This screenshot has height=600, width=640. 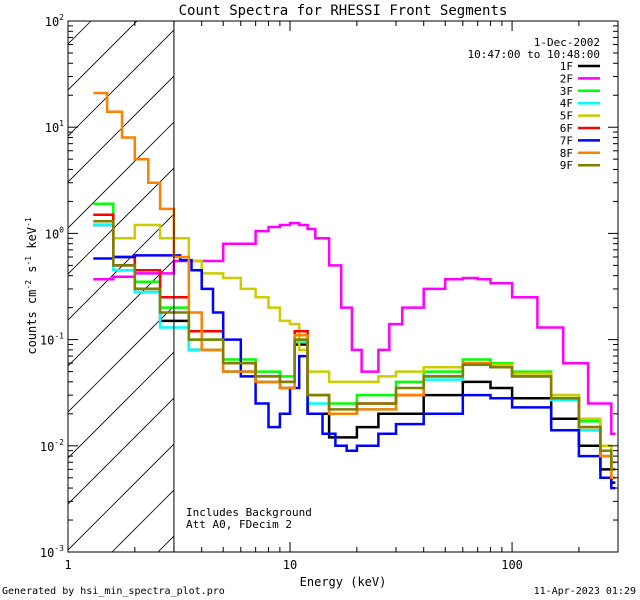 I want to click on legend-label-7F: 7F, so click(x=566, y=140).